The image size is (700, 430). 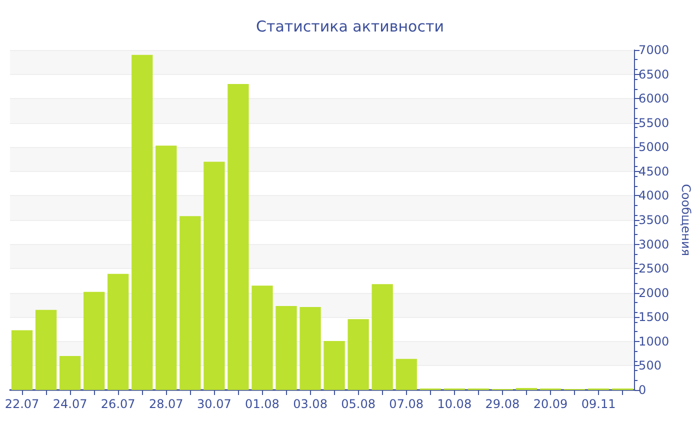 What do you see at coordinates (650, 365) in the screenshot?
I see `y-tick-label: 500` at bounding box center [650, 365].